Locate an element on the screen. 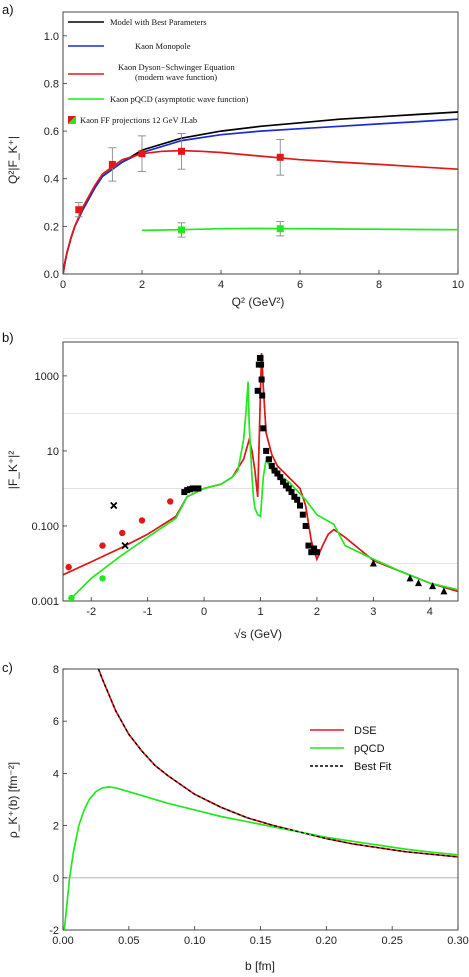 This screenshot has width=469, height=977. chart-b-xtick-label-0: -2 is located at coordinates (91, 612).